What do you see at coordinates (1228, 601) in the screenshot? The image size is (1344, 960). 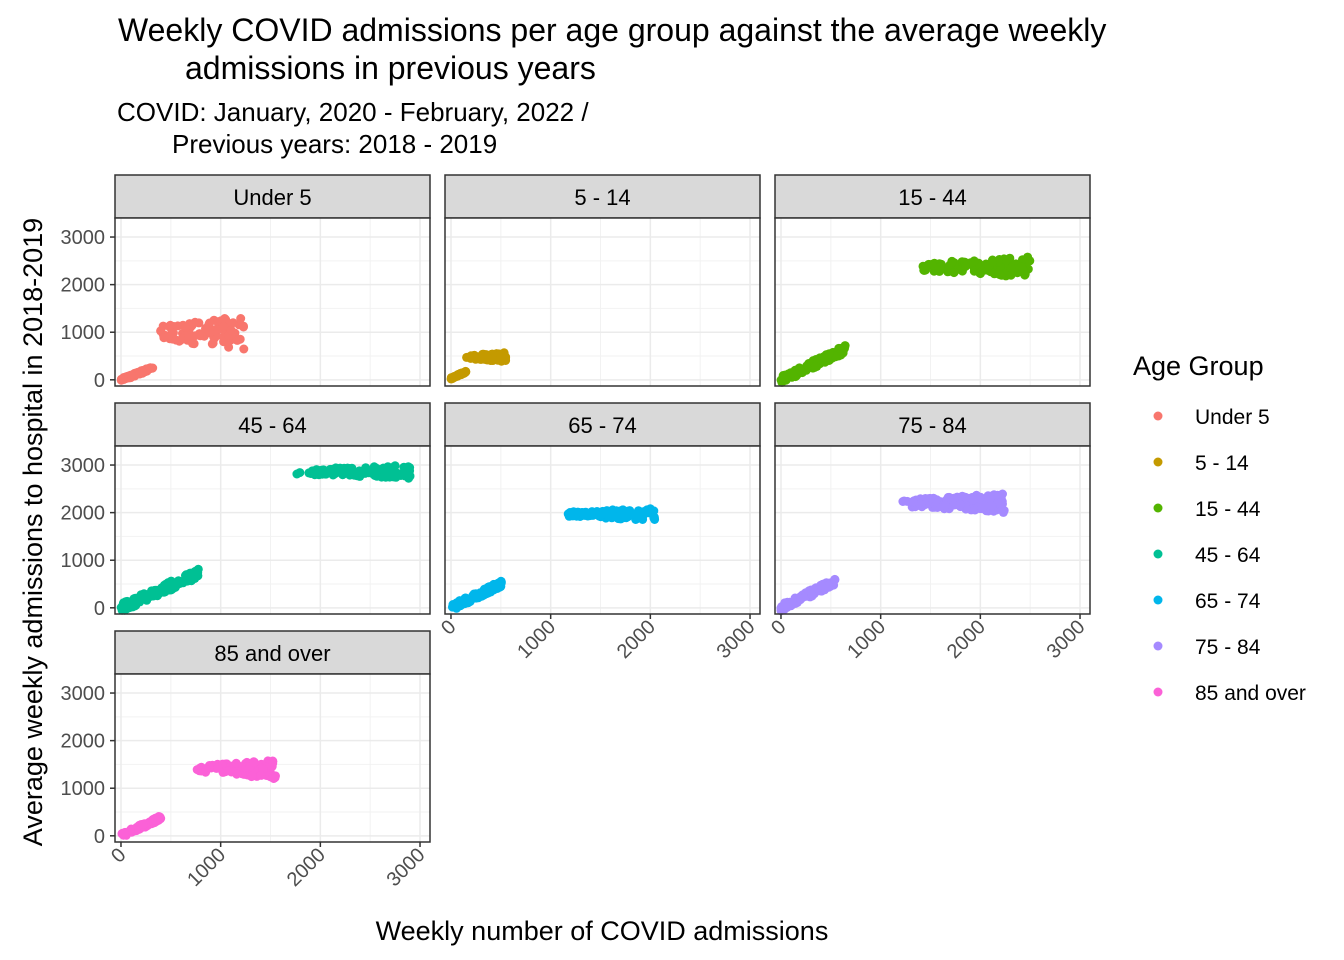 I see `legend-label: 65 - 74` at bounding box center [1228, 601].